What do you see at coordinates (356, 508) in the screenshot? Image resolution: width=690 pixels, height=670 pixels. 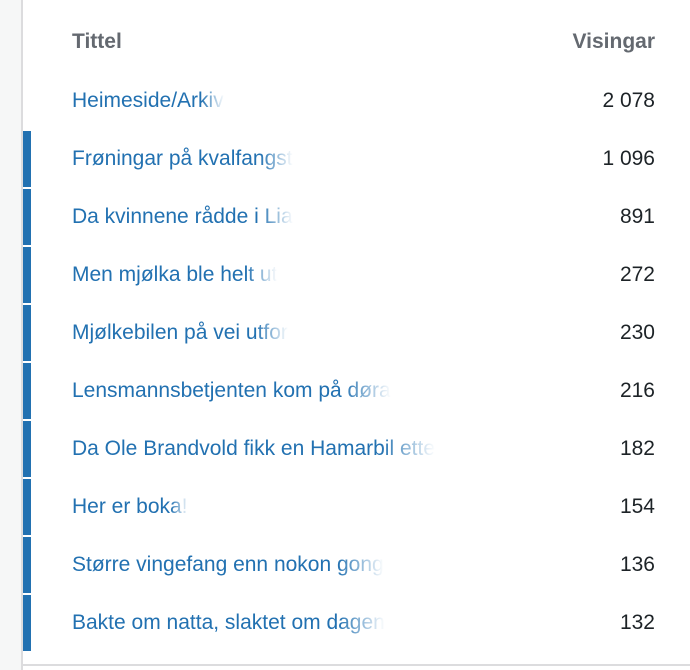 I see `table-row: Her er boka! 154` at bounding box center [356, 508].